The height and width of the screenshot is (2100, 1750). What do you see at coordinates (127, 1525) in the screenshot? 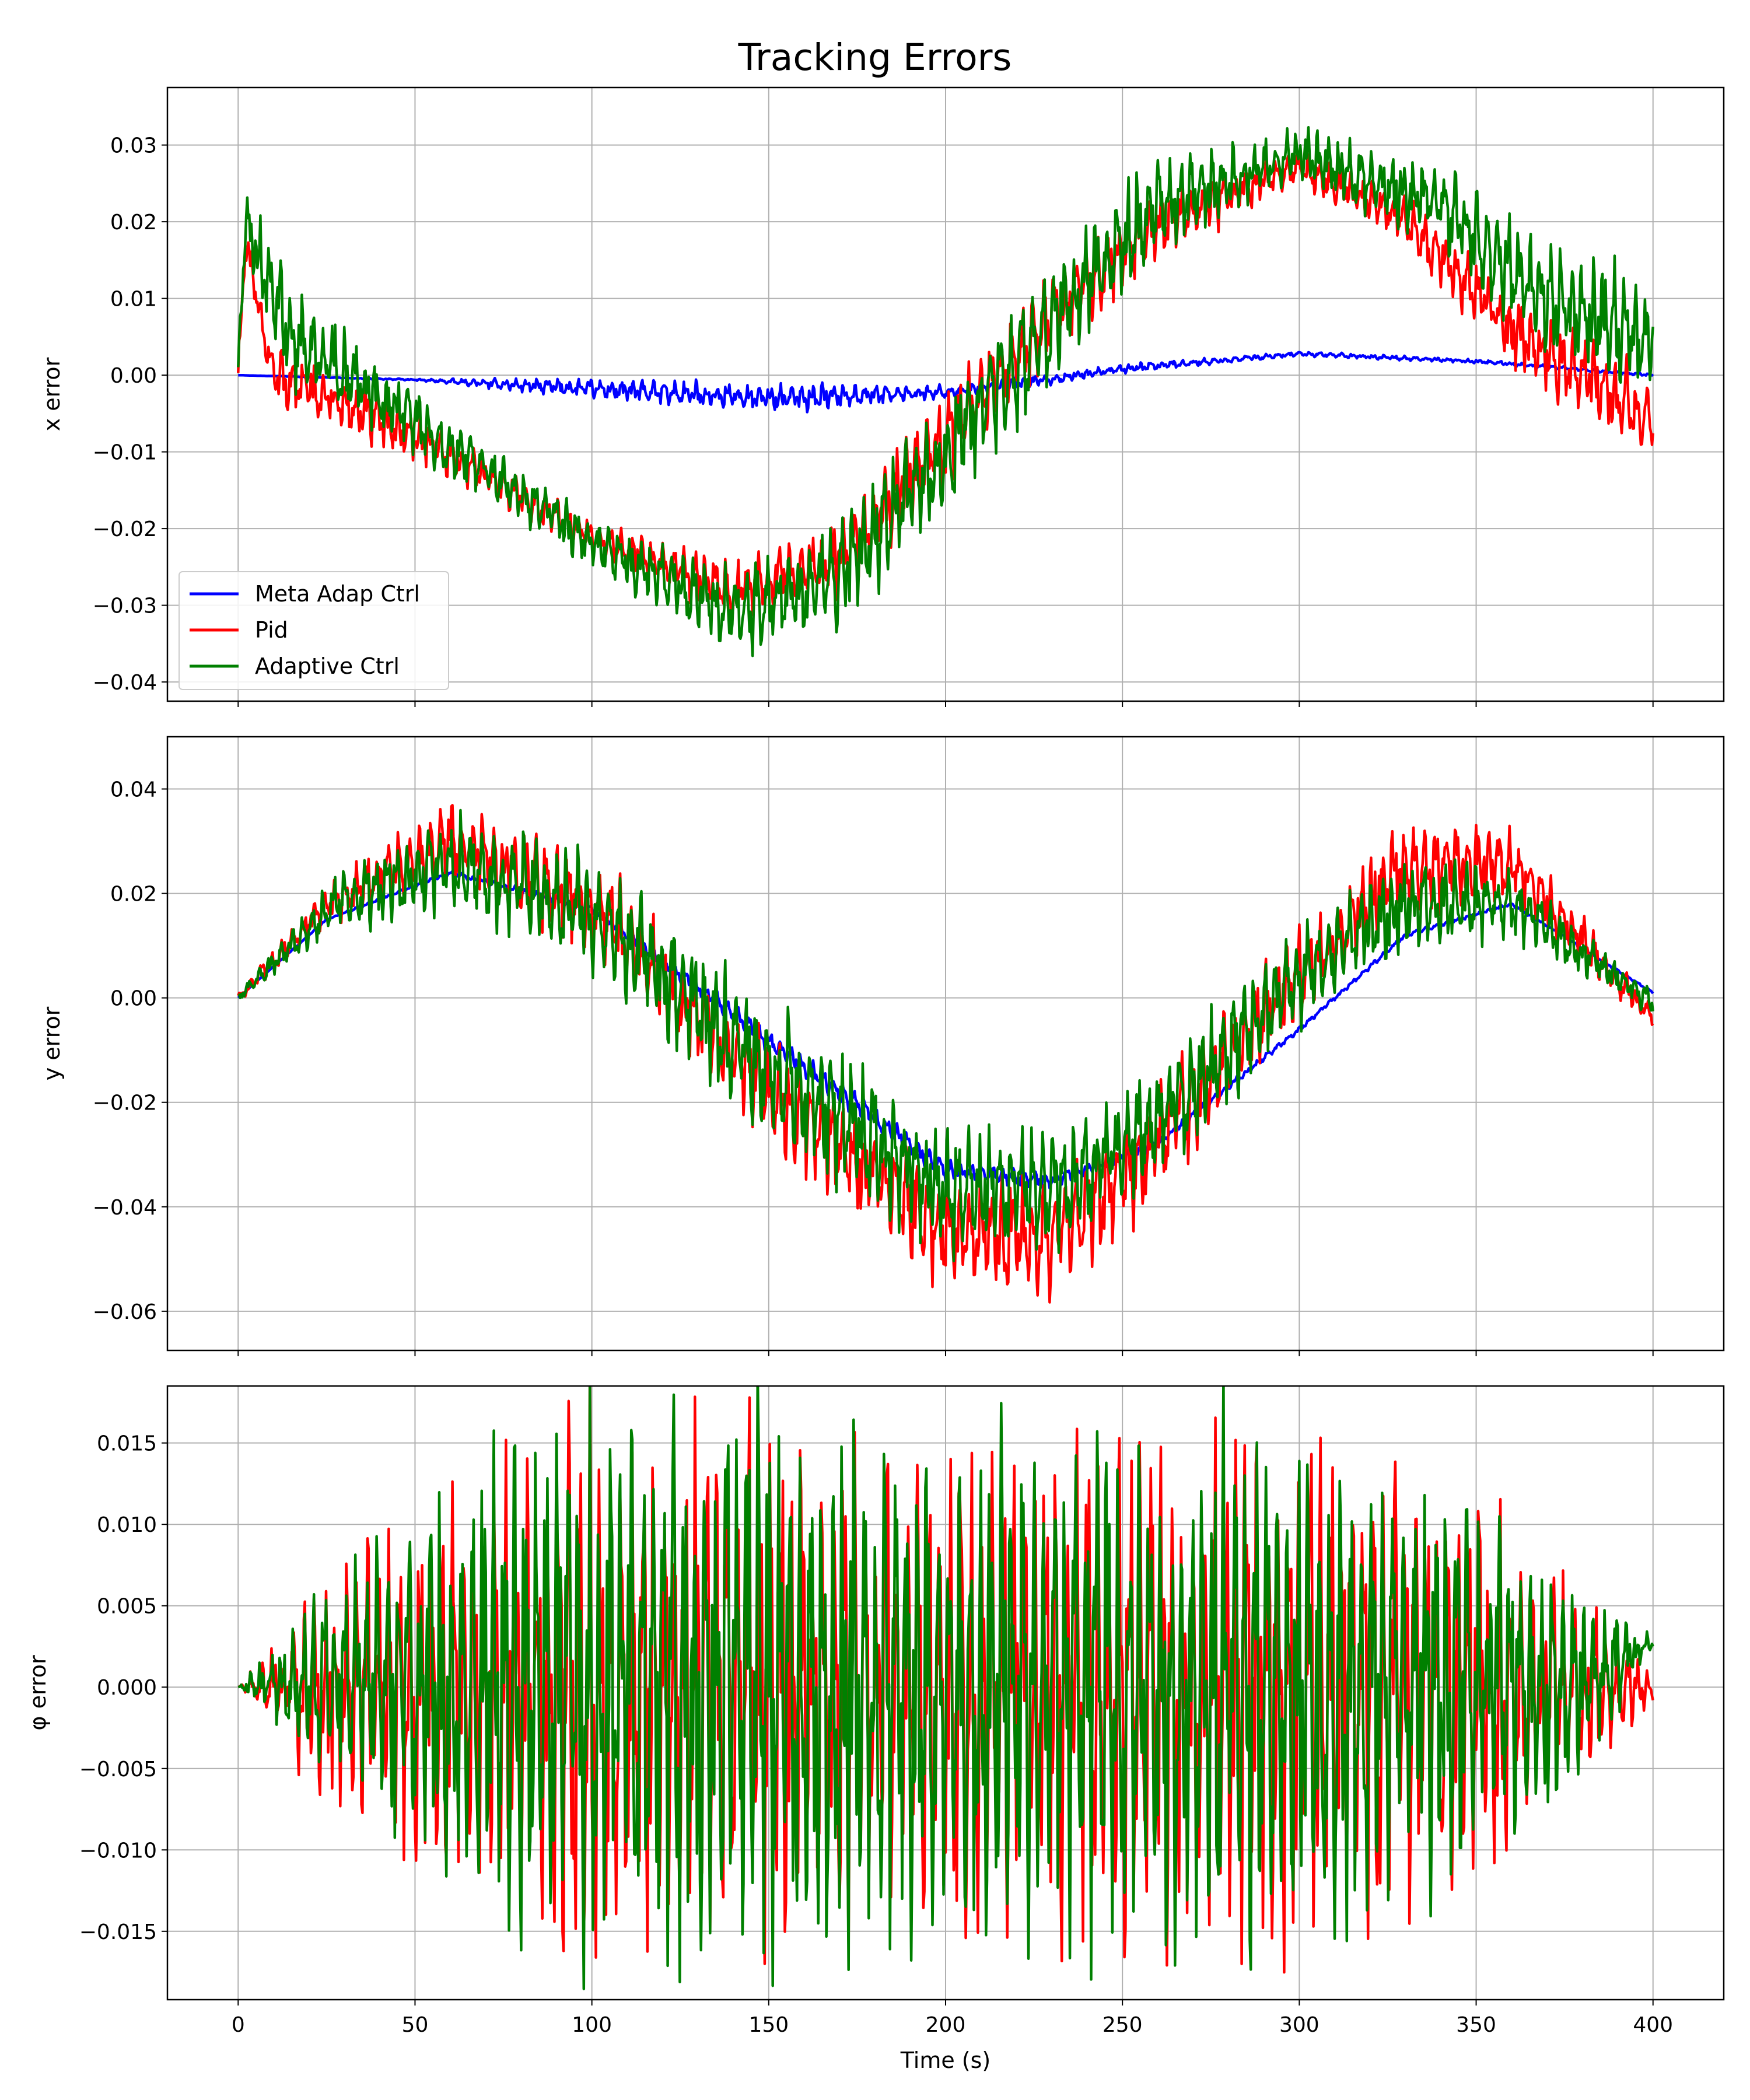
I see `y-tick-label: 0.010` at bounding box center [127, 1525].